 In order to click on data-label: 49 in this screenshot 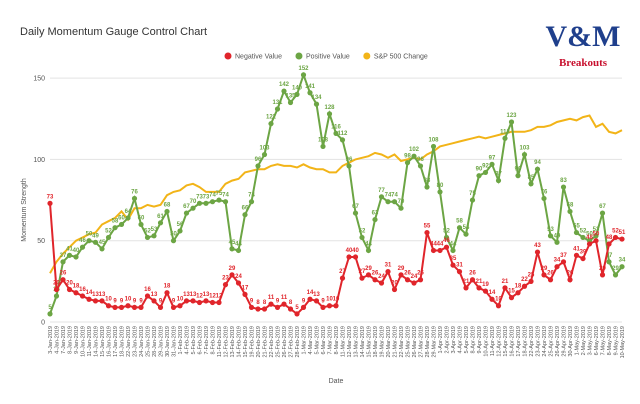, I will do `click(557, 236)`.